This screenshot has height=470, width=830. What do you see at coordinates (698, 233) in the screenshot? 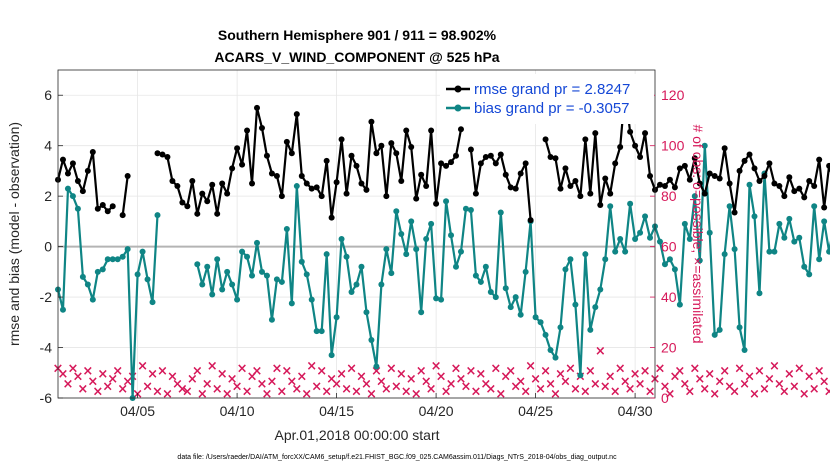
I see `y2-axis-label: # of obs: o=possible; ×=assimilated` at bounding box center [698, 233].